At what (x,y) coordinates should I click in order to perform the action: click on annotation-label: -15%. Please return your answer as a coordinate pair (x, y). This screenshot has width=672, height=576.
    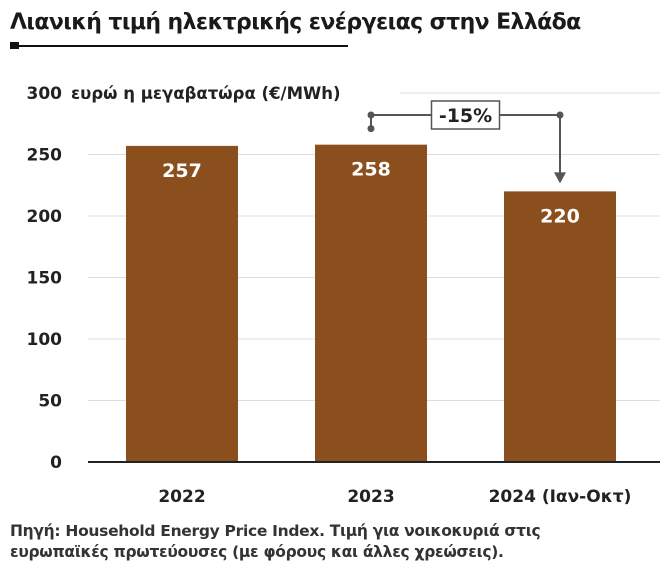
    Looking at the image, I should click on (465, 116).